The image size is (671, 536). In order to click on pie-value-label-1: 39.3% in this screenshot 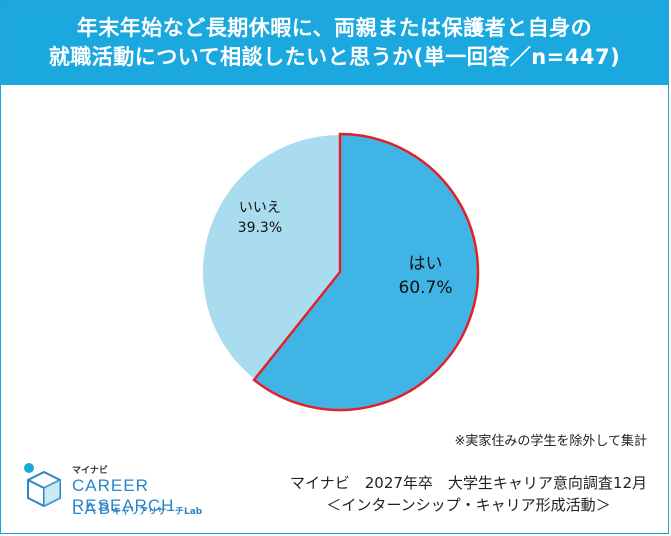, I will do `click(260, 228)`.